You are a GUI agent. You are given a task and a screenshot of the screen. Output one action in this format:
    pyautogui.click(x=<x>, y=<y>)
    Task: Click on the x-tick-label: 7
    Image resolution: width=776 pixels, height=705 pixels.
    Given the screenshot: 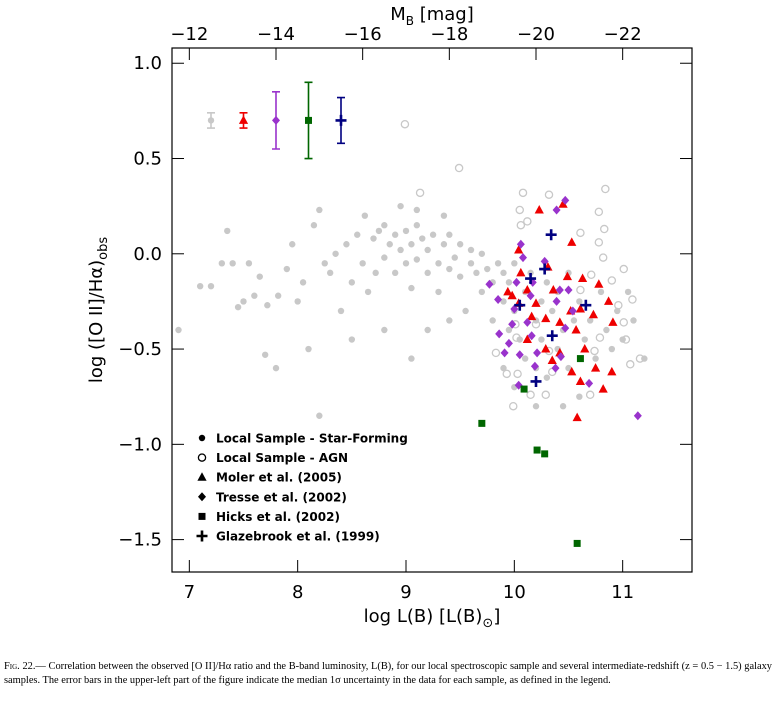 What is the action you would take?
    pyautogui.click(x=189, y=592)
    